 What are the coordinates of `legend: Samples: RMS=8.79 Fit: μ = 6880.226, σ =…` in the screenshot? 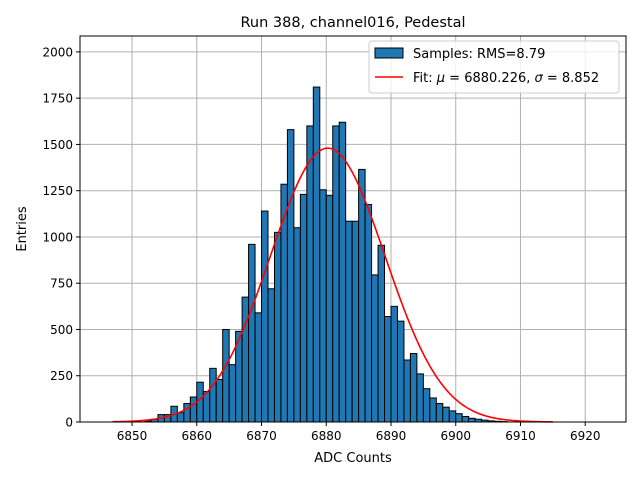 It's located at (494, 67).